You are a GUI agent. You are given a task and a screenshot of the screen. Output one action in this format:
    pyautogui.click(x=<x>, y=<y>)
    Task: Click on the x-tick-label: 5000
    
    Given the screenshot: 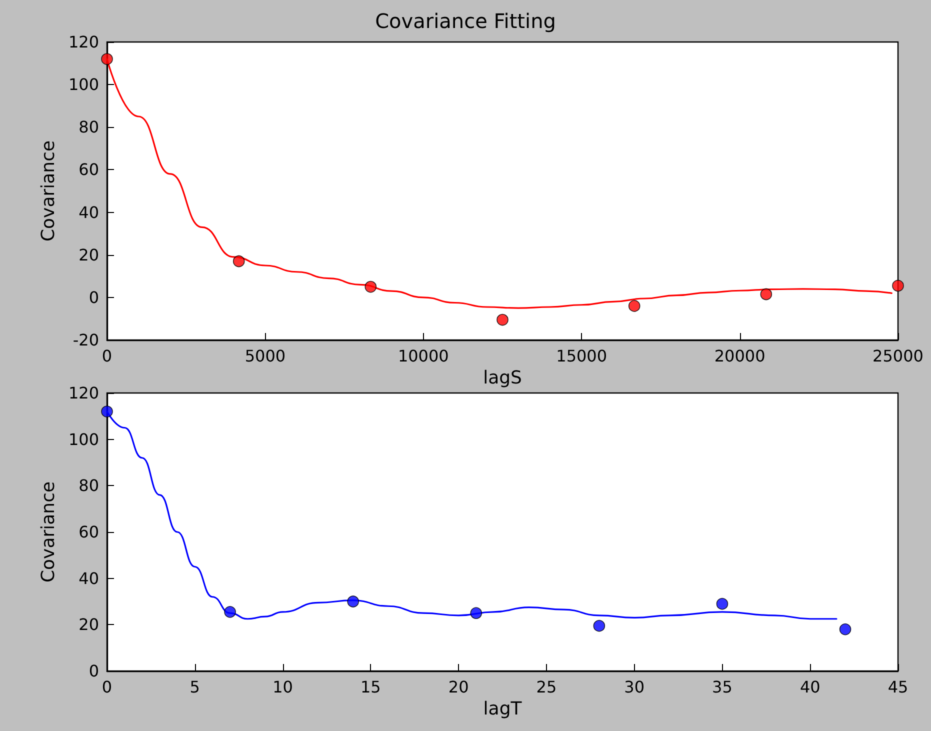 What is the action you would take?
    pyautogui.click(x=265, y=356)
    